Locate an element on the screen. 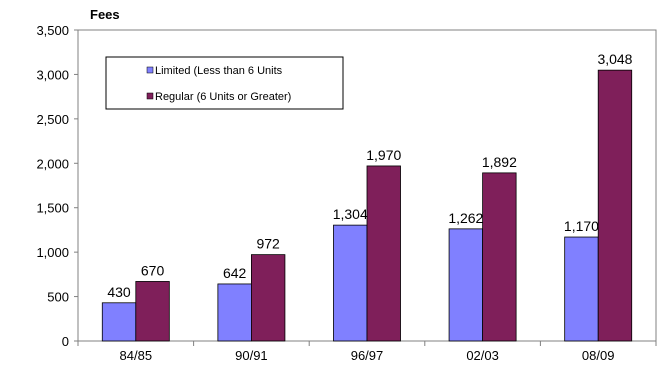 This screenshot has height=371, width=664. legend-label-regular: Regular (6 Units or Greater) is located at coordinates (223, 97).